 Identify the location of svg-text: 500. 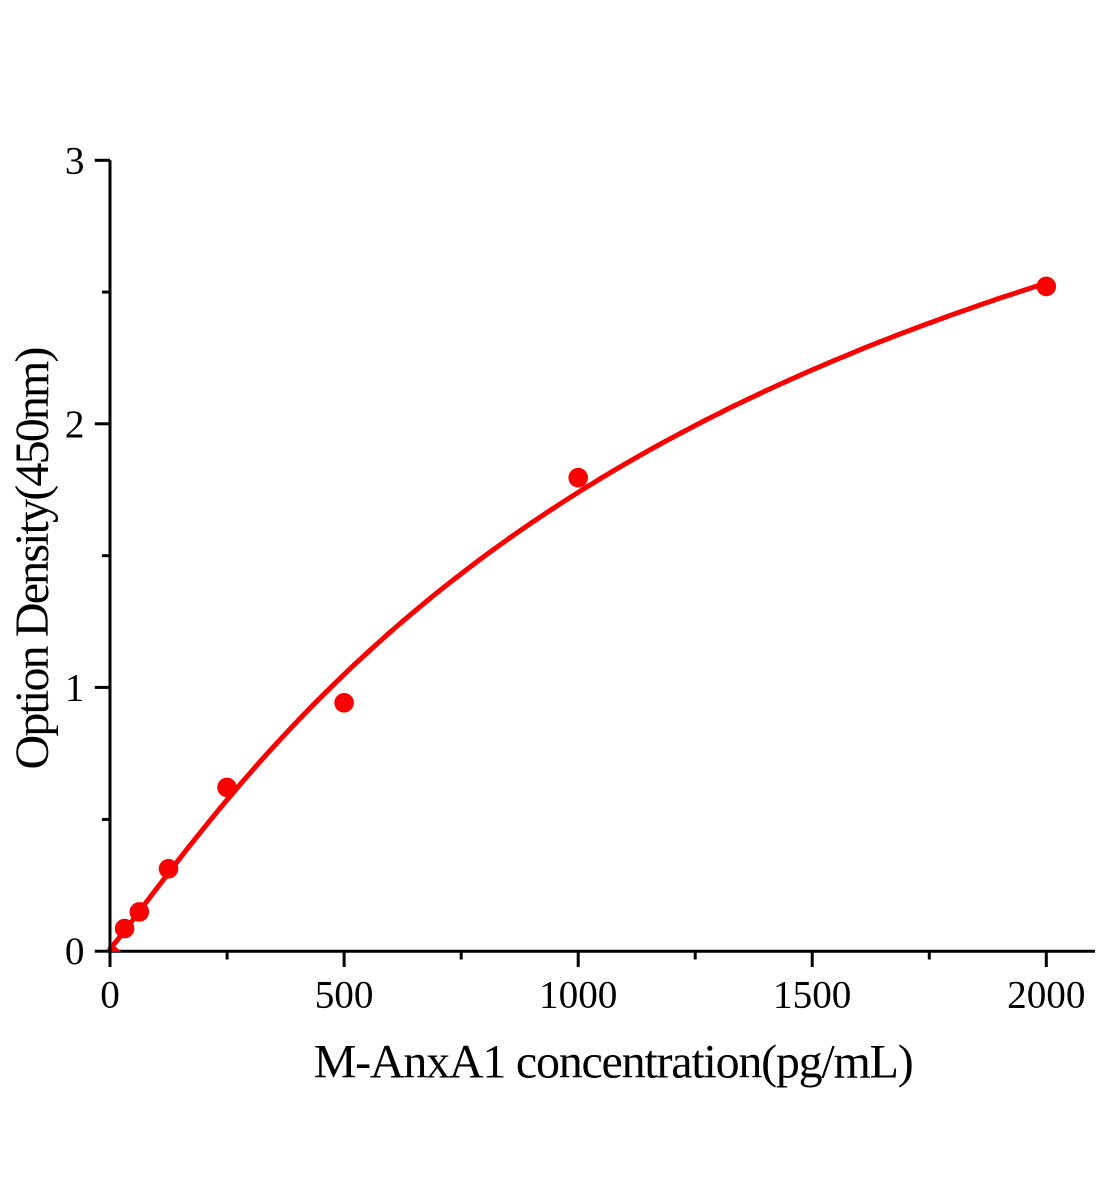
(344, 995).